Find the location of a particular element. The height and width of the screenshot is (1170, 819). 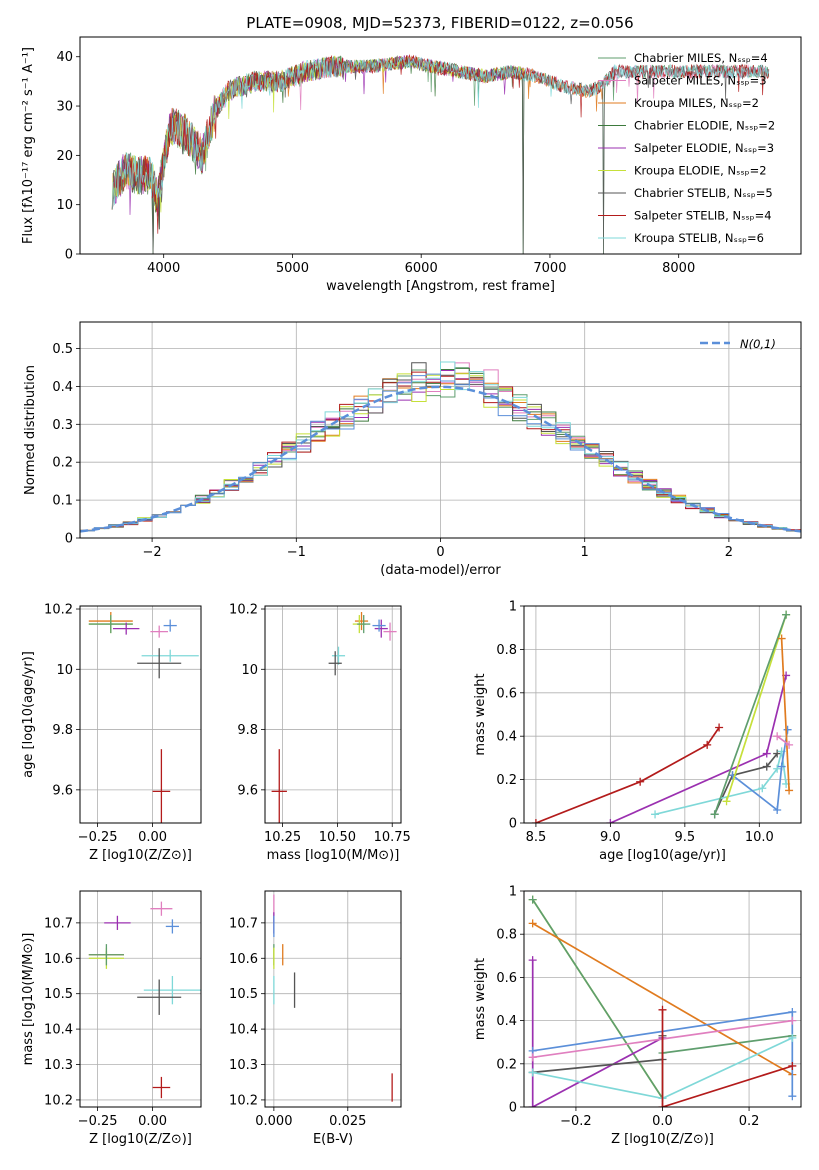

x-tick-label: 9.0 is located at coordinates (610, 837).